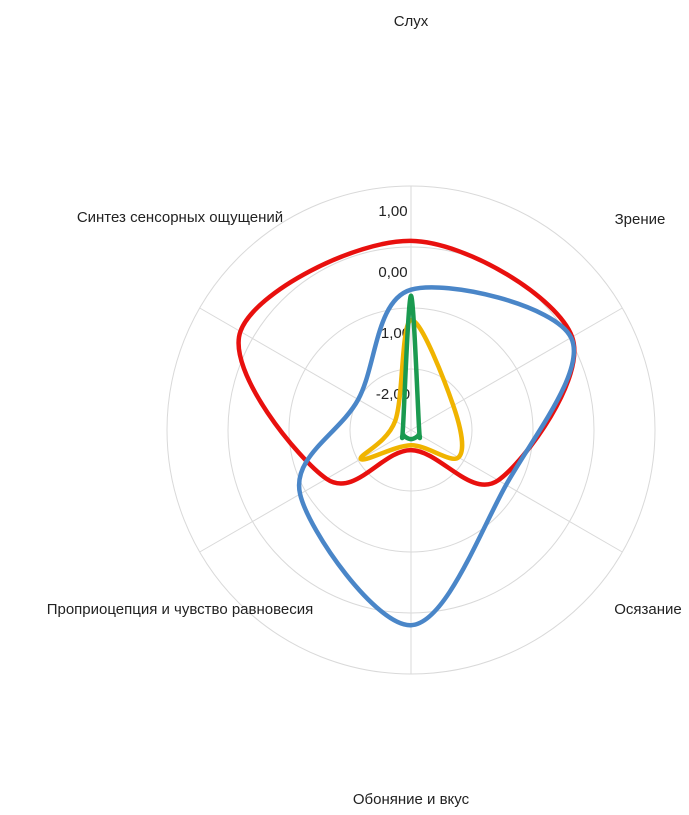 The height and width of the screenshot is (815, 689). I want to click on category-label: Осязание, so click(648, 609).